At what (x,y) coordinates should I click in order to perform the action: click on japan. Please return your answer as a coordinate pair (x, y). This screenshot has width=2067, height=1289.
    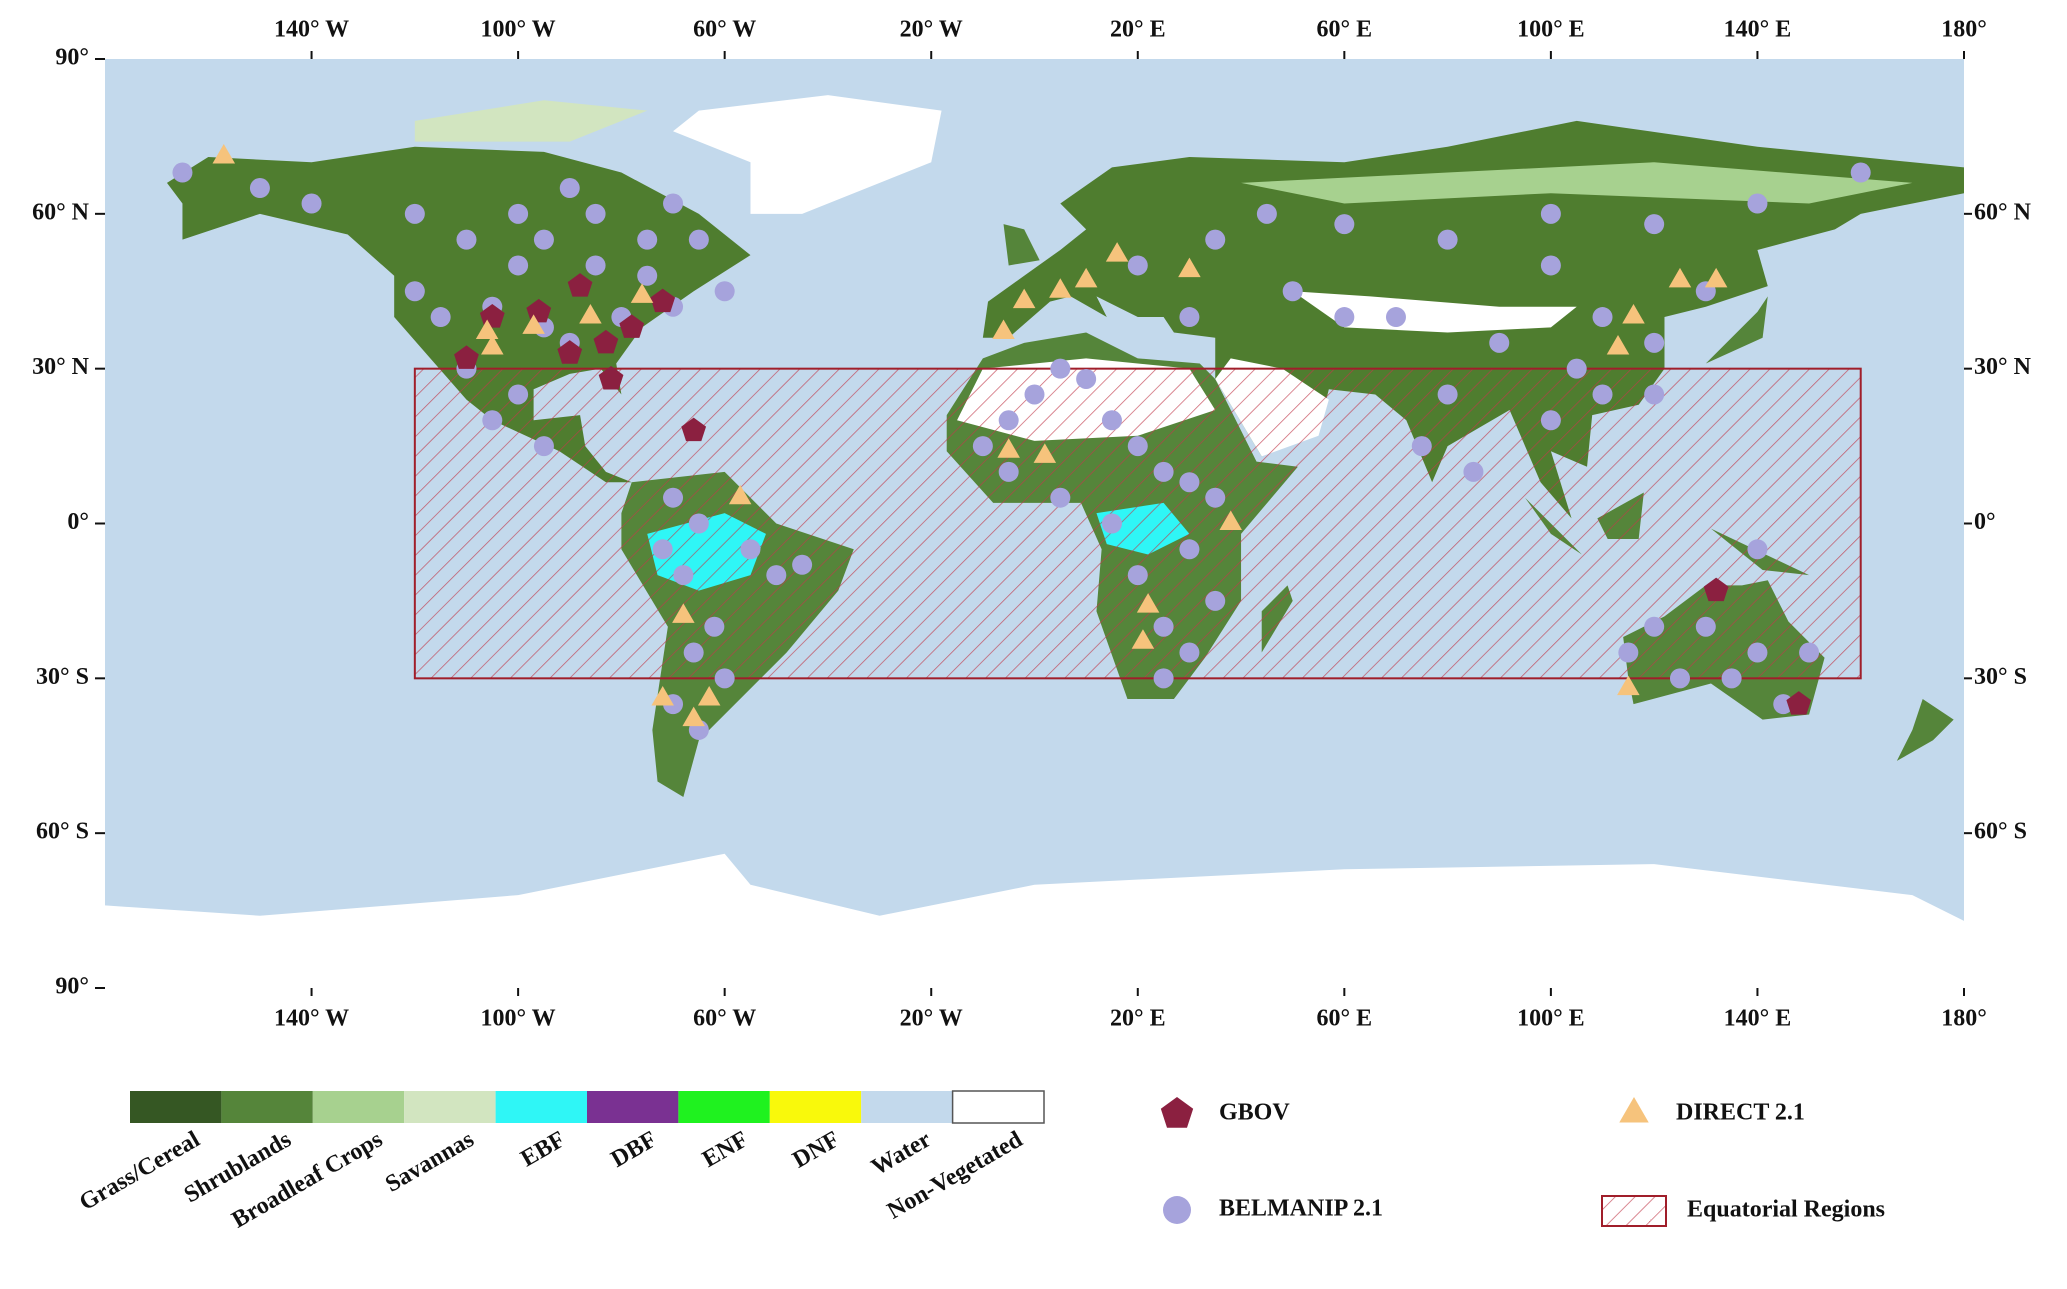
    Looking at the image, I should click on (1736, 330).